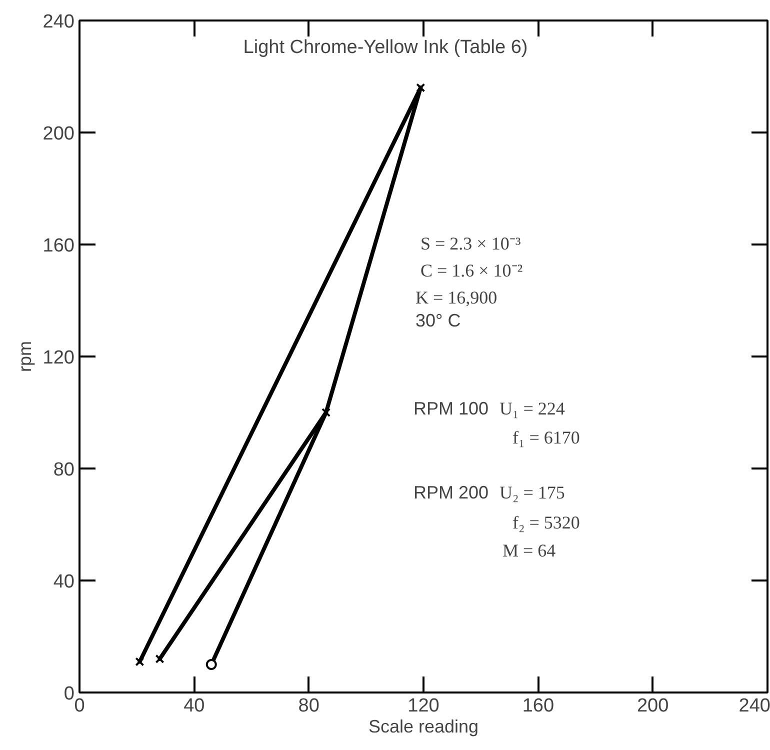 Image resolution: width=770 pixels, height=750 pixels. I want to click on x-tick-label: 160, so click(538, 706).